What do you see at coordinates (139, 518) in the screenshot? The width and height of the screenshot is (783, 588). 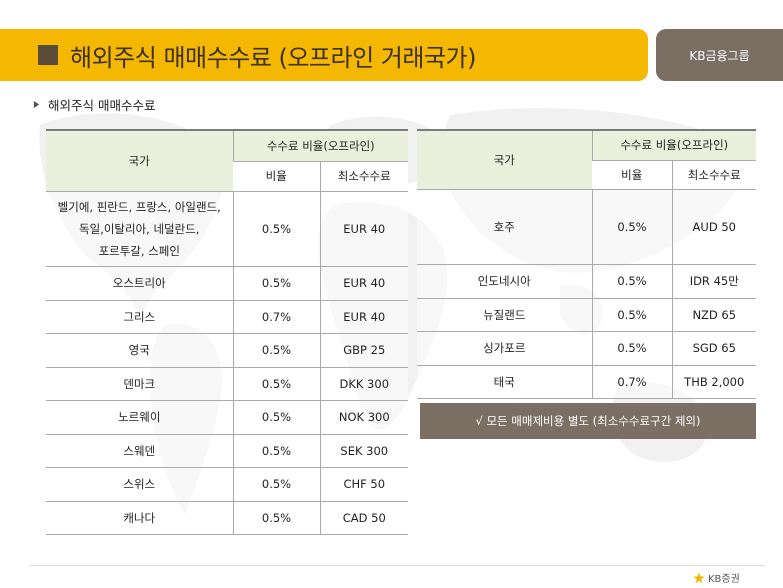 I see `country-cell: 캐나다` at bounding box center [139, 518].